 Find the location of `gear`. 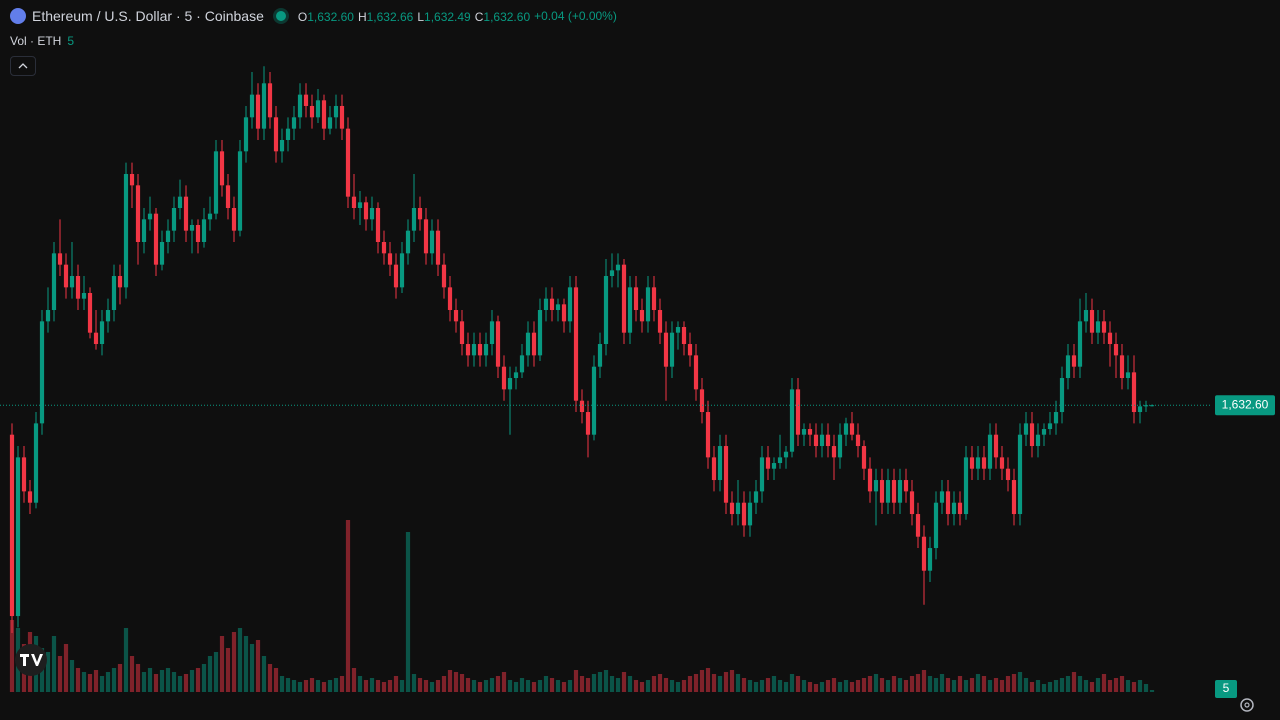

gear is located at coordinates (1247, 705).